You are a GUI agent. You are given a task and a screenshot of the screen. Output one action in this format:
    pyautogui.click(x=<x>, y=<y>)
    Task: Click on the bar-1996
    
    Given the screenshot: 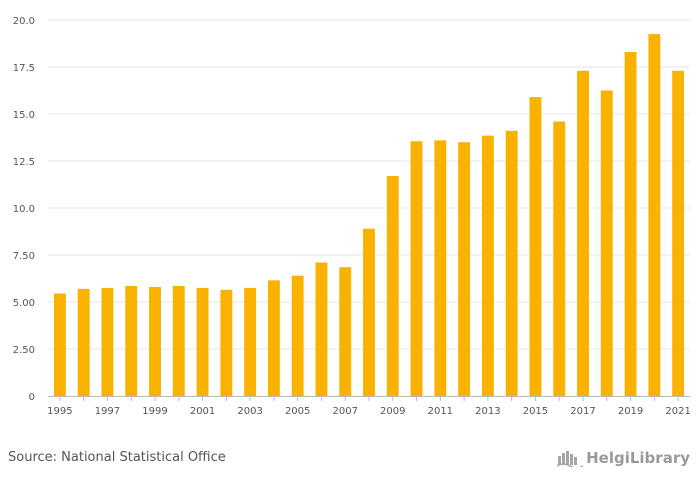 What is the action you would take?
    pyautogui.click(x=83, y=342)
    